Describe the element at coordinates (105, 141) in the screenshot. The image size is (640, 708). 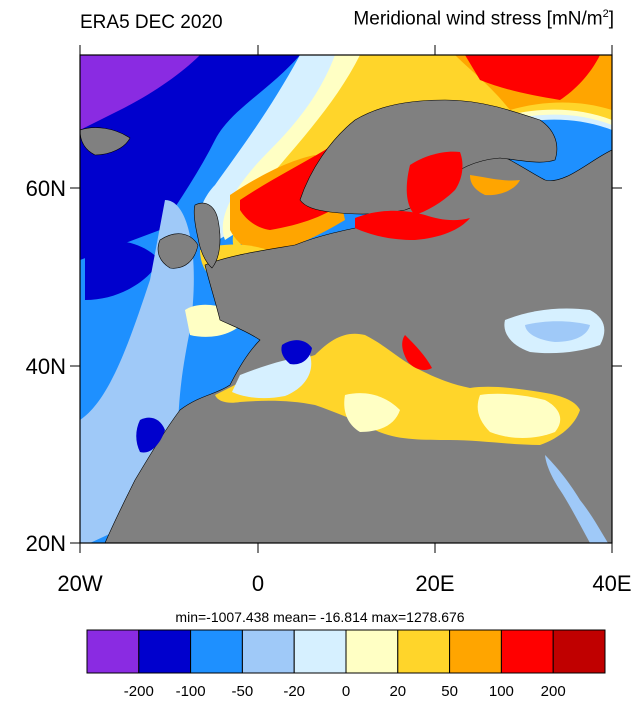
I see `iceland-land` at that location.